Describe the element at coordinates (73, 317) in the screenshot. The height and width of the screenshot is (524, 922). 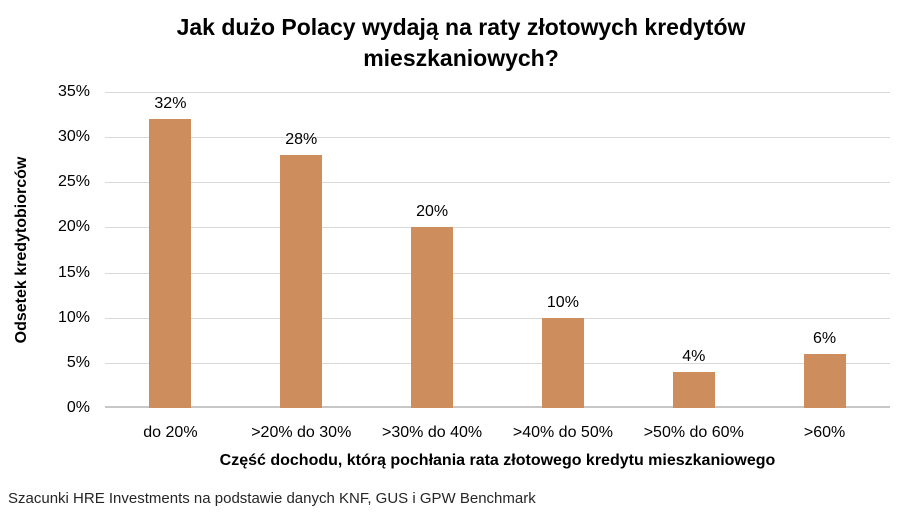
I see `y-tick-label: 10%` at that location.